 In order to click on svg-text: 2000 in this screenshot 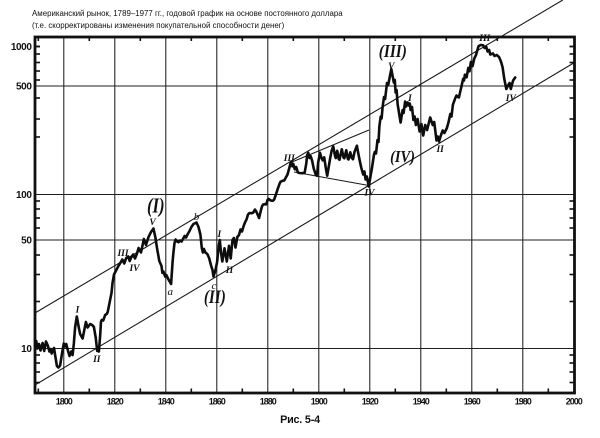, I will do `click(574, 402)`.